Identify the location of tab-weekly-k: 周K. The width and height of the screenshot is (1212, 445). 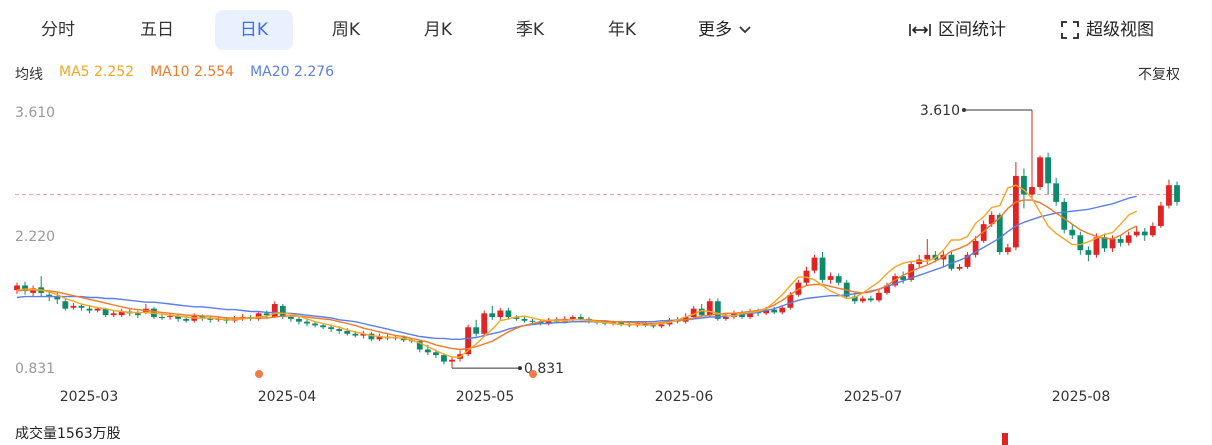
(346, 30).